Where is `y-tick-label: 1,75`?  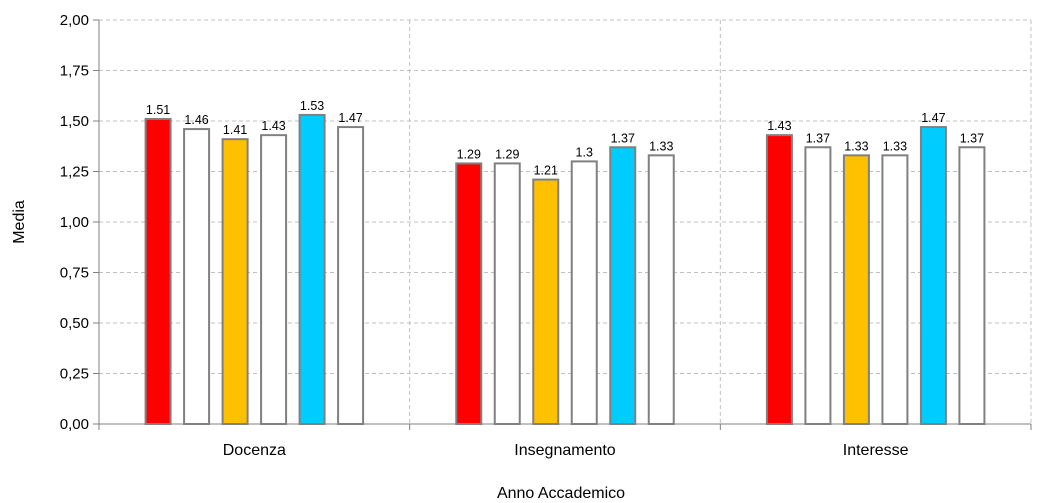
y-tick-label: 1,75 is located at coordinates (74, 71).